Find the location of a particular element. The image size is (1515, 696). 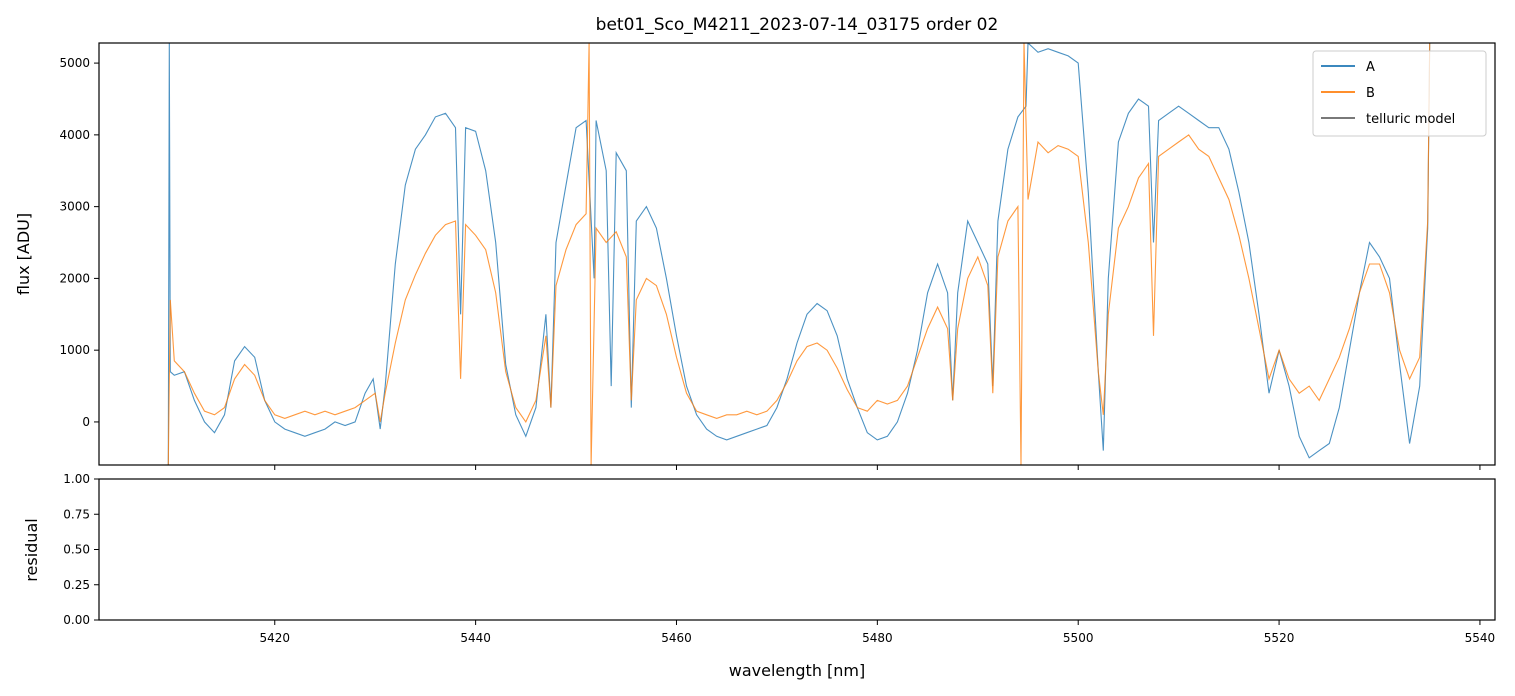

x-tick-label: 5420 is located at coordinates (274, 638).